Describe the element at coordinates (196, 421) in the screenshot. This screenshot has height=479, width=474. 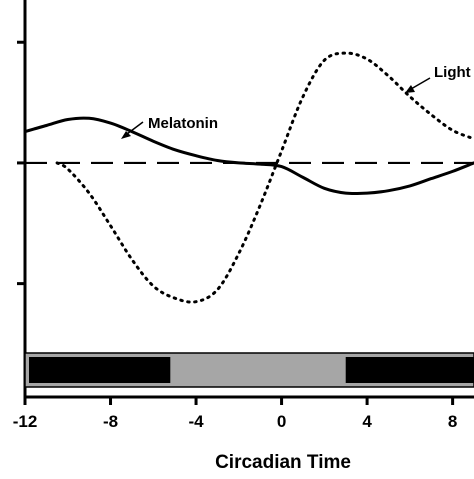
I see `x-tick-label-2: -4` at that location.